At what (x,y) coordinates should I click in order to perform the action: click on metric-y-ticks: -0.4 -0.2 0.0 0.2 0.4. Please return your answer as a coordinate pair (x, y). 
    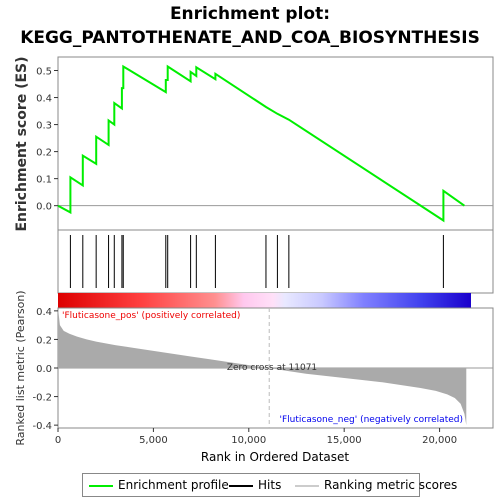
    Looking at the image, I should click on (45, 369).